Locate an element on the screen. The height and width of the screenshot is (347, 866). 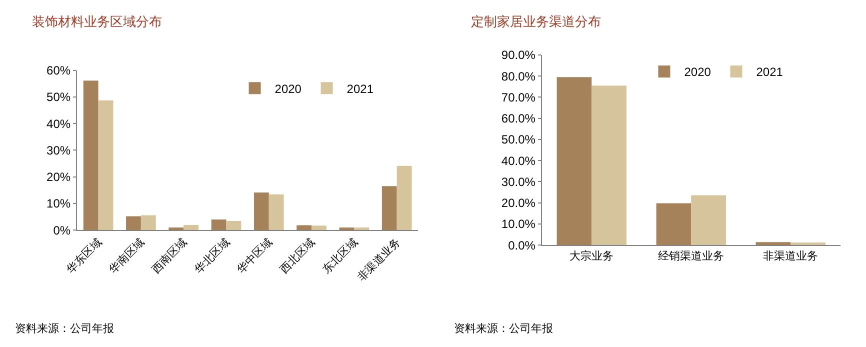
x-tick-label: 非渠道业务 is located at coordinates (790, 255).